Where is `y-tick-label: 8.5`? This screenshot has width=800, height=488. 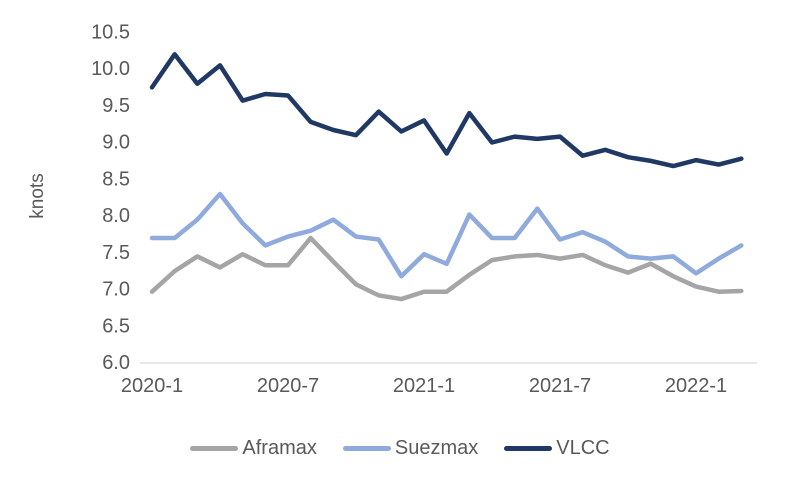
y-tick-label: 8.5 is located at coordinates (116, 179).